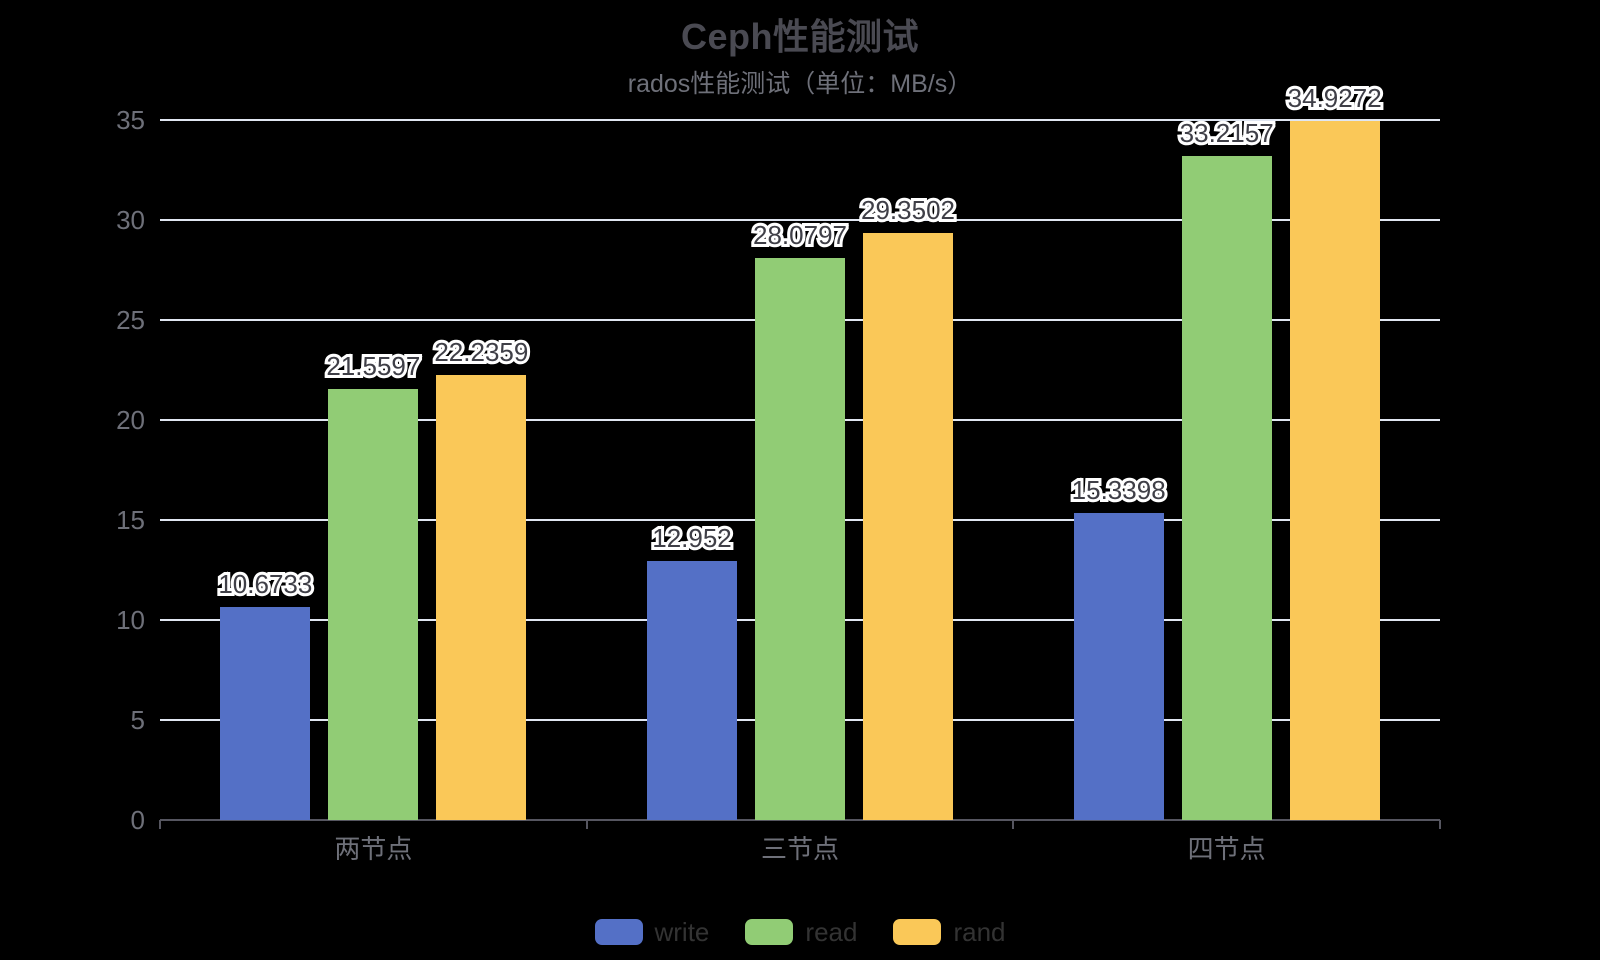  What do you see at coordinates (137, 820) in the screenshot?
I see `y-axis-label: 0` at bounding box center [137, 820].